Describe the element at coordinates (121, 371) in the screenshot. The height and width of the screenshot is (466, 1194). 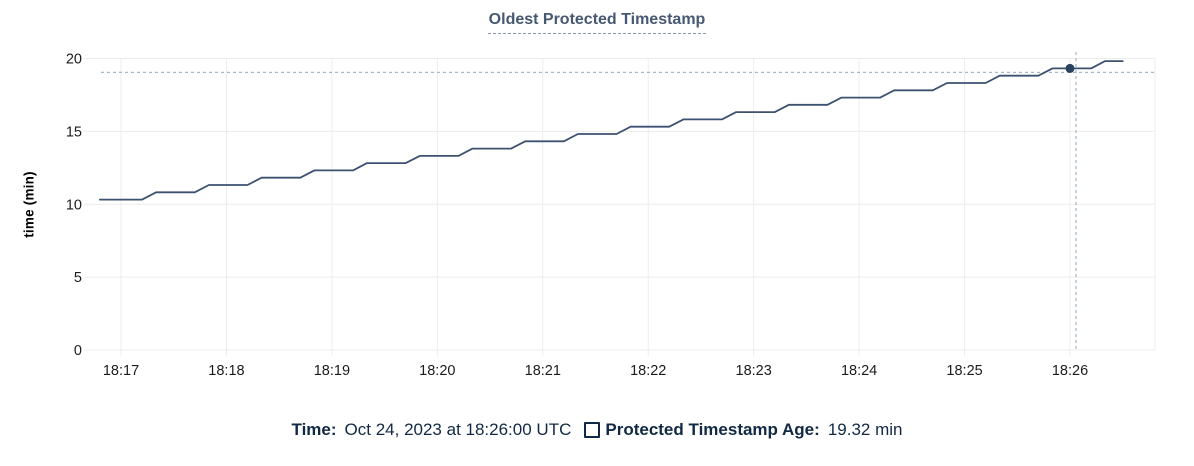
I see `x-tick-label: 18:17` at that location.